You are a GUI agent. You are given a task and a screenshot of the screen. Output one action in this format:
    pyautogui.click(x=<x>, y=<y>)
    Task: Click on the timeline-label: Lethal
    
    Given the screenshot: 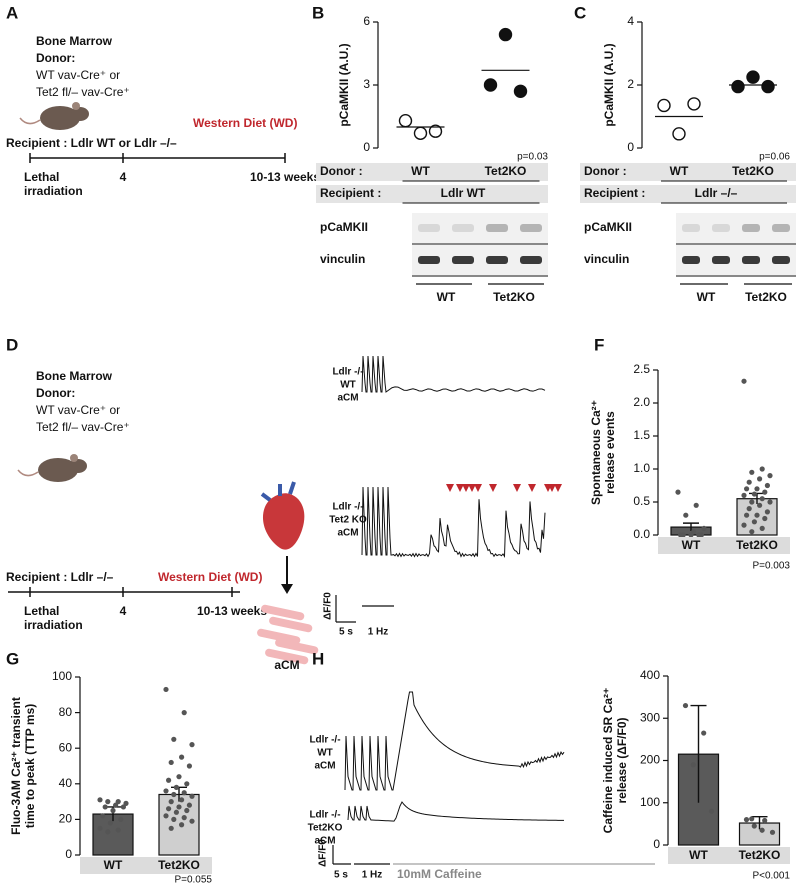 What is the action you would take?
    pyautogui.click(x=41, y=611)
    